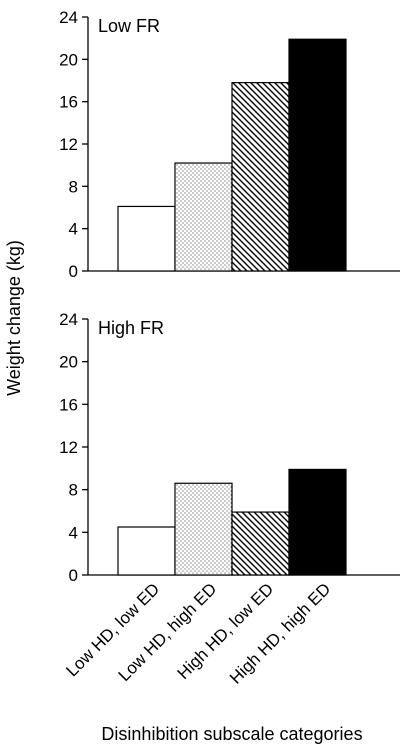  What do you see at coordinates (226, 631) in the screenshot?
I see `x-category-label: High HD, low ED` at bounding box center [226, 631].